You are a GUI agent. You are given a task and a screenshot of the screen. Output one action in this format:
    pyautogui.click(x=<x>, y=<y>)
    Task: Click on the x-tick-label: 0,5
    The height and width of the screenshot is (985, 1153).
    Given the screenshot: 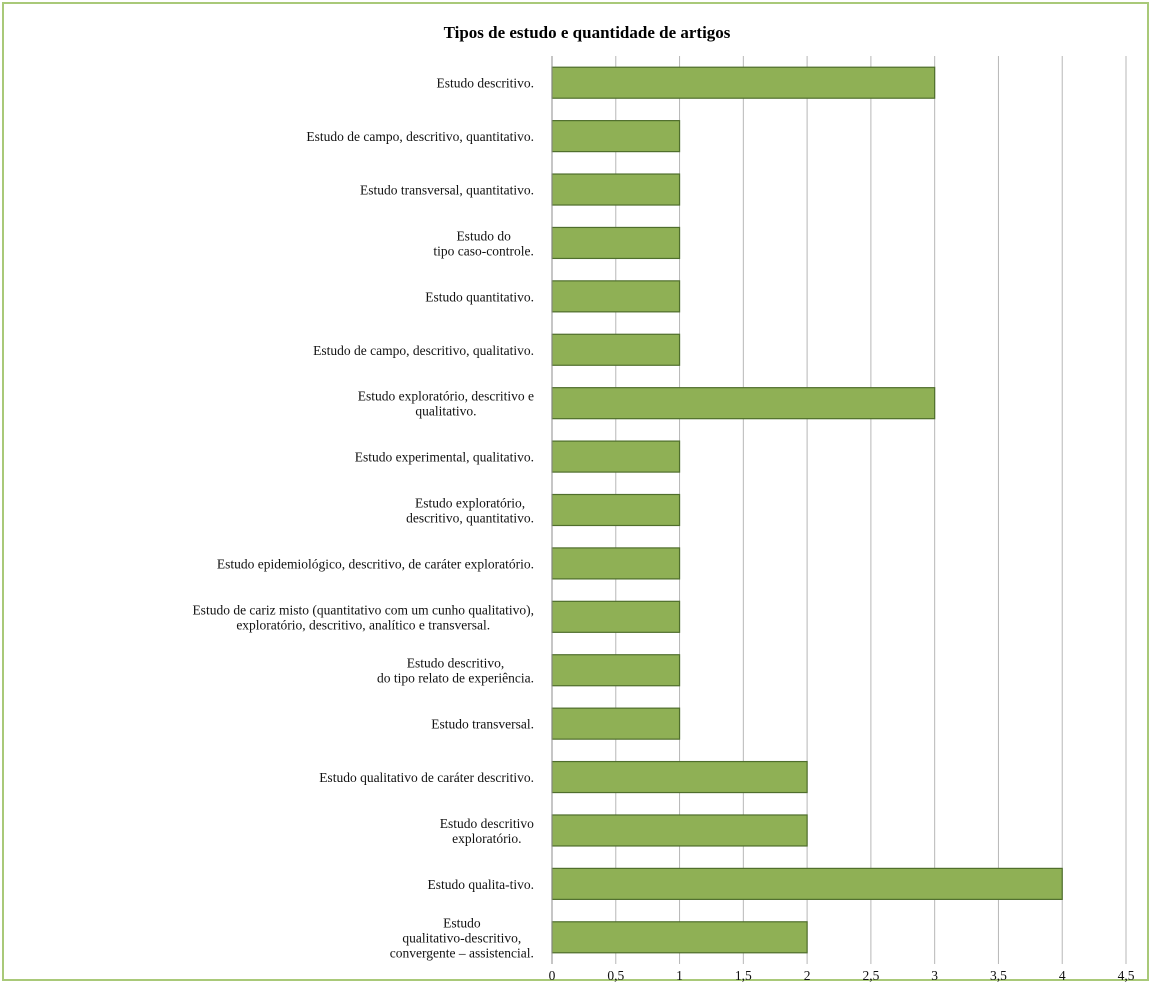 What is the action you would take?
    pyautogui.click(x=615, y=975)
    